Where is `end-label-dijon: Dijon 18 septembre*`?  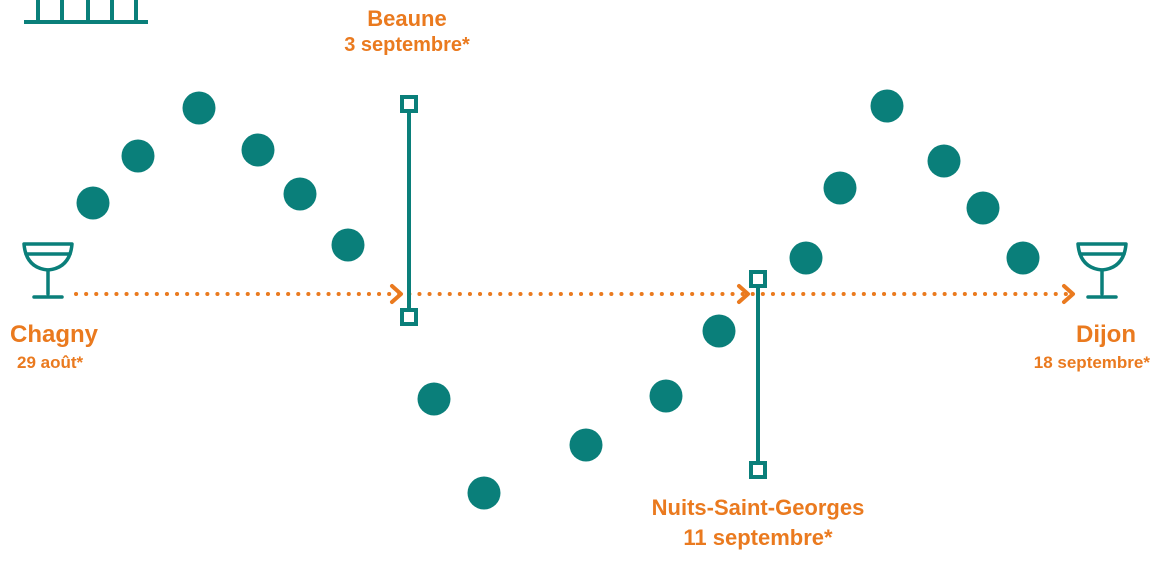
end-label-dijon: Dijon 18 septembre* is located at coordinates (1092, 347).